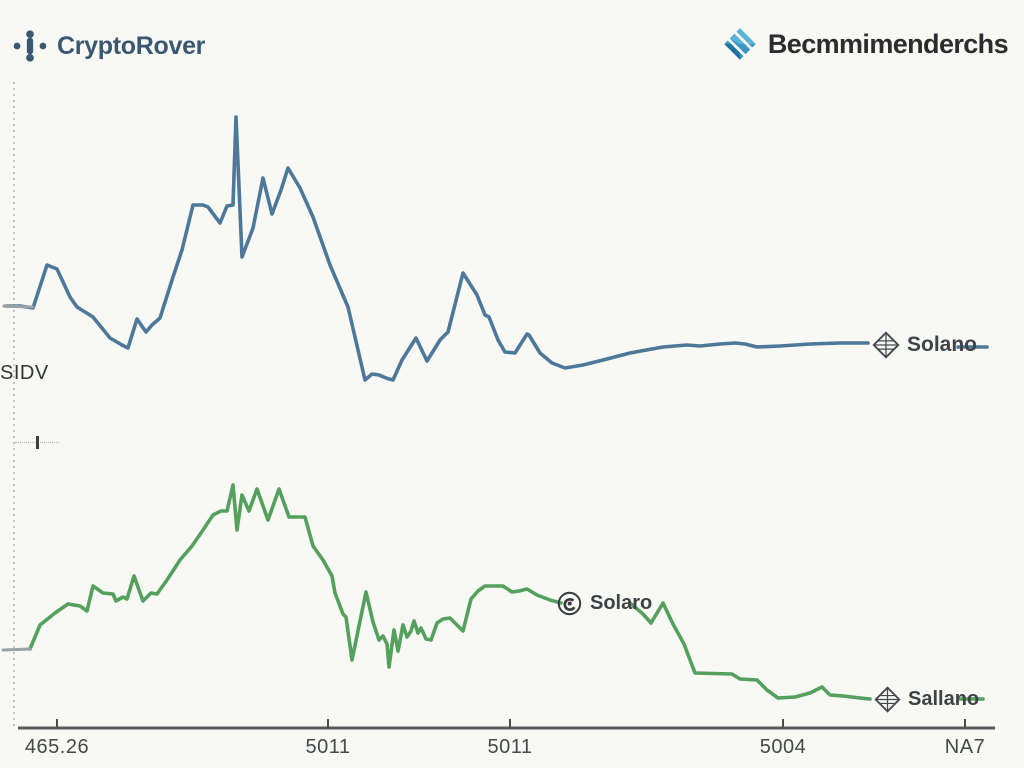  What do you see at coordinates (16, 649) in the screenshot?
I see `line-series-lead-green` at bounding box center [16, 649].